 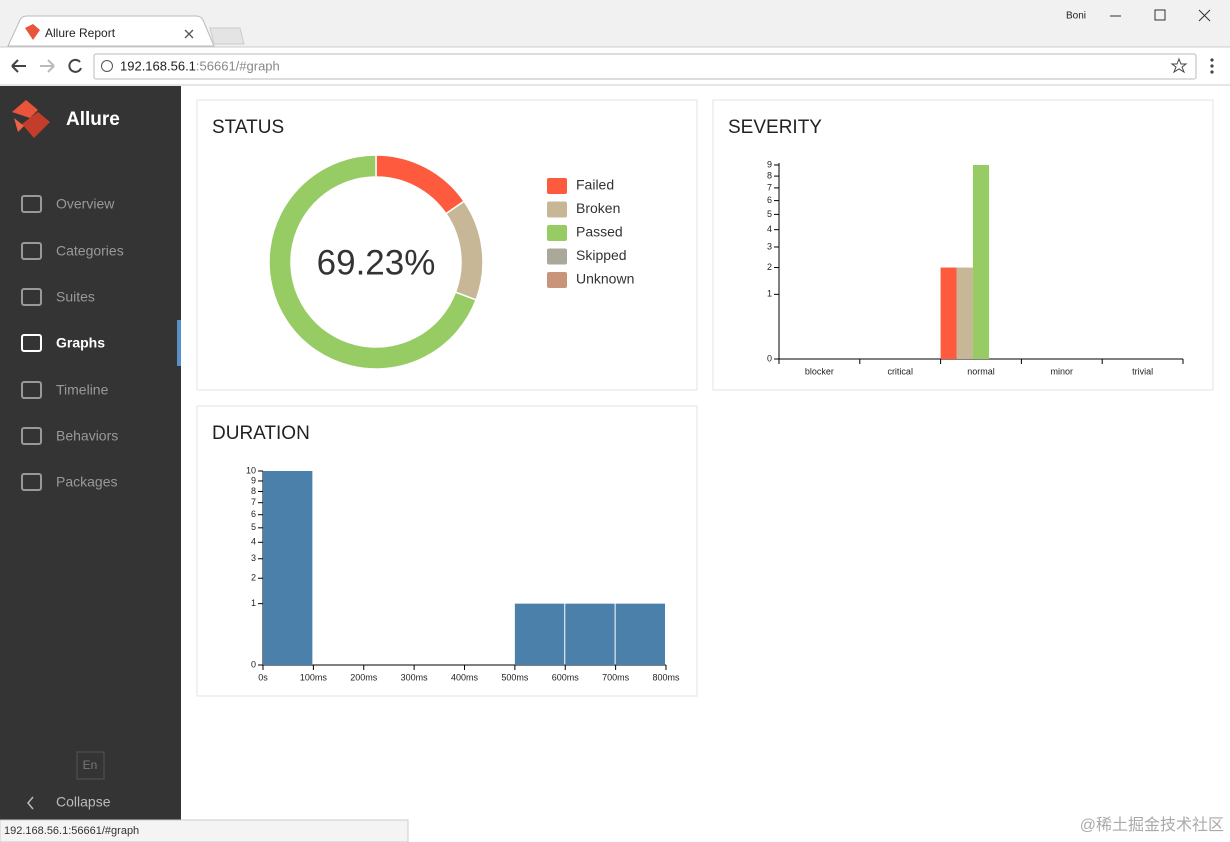 What do you see at coordinates (1204, 15) in the screenshot?
I see `close` at bounding box center [1204, 15].